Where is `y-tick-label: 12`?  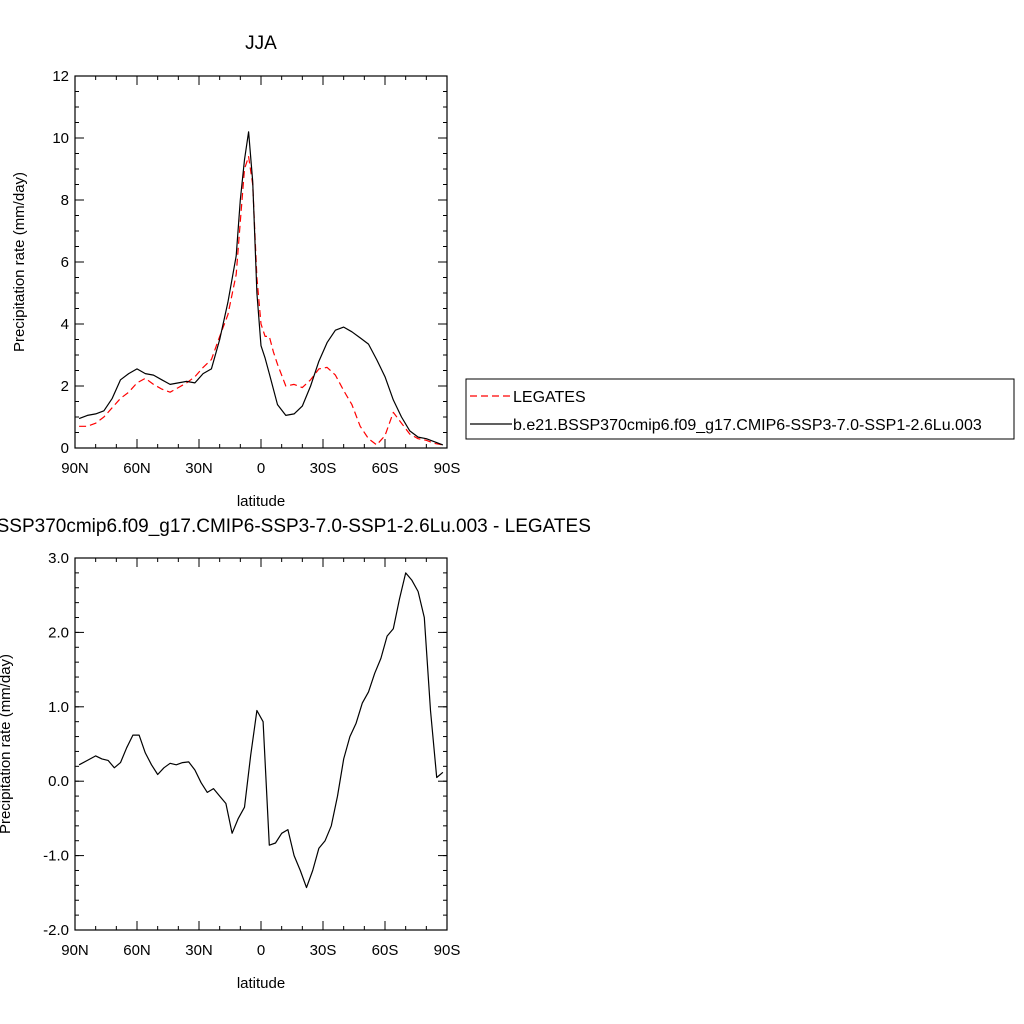
y-tick-label: 12 is located at coordinates (60, 76).